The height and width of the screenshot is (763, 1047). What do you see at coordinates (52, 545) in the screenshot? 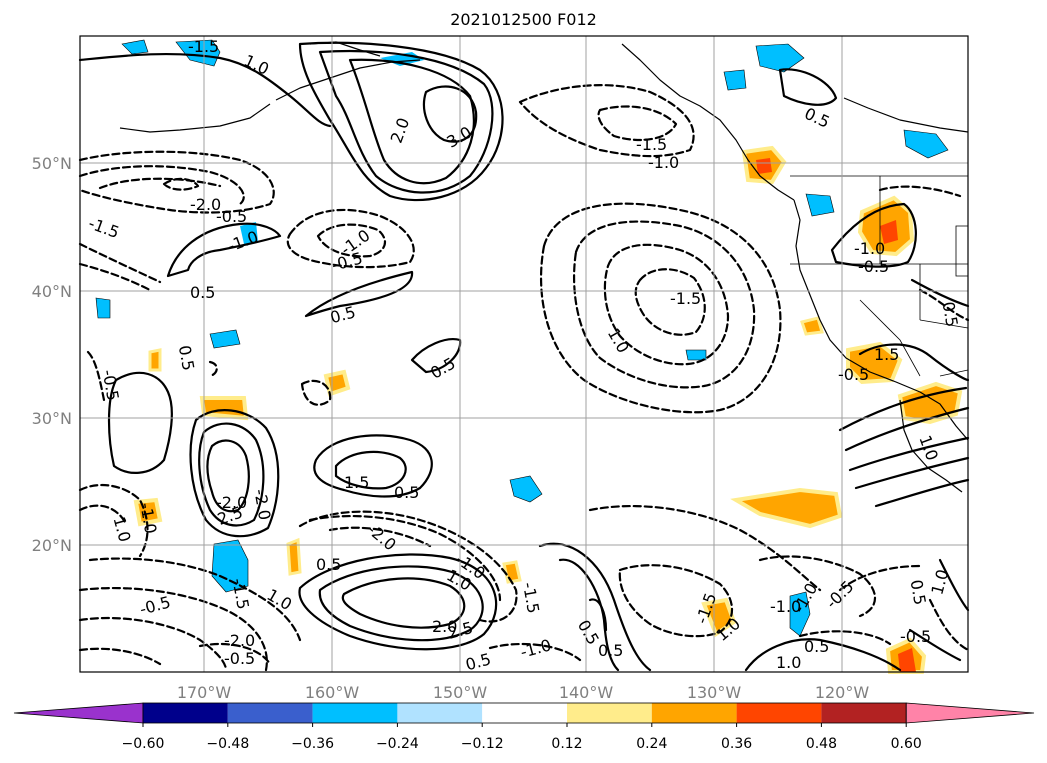
I see `latitude-label: 20°N` at bounding box center [52, 545].